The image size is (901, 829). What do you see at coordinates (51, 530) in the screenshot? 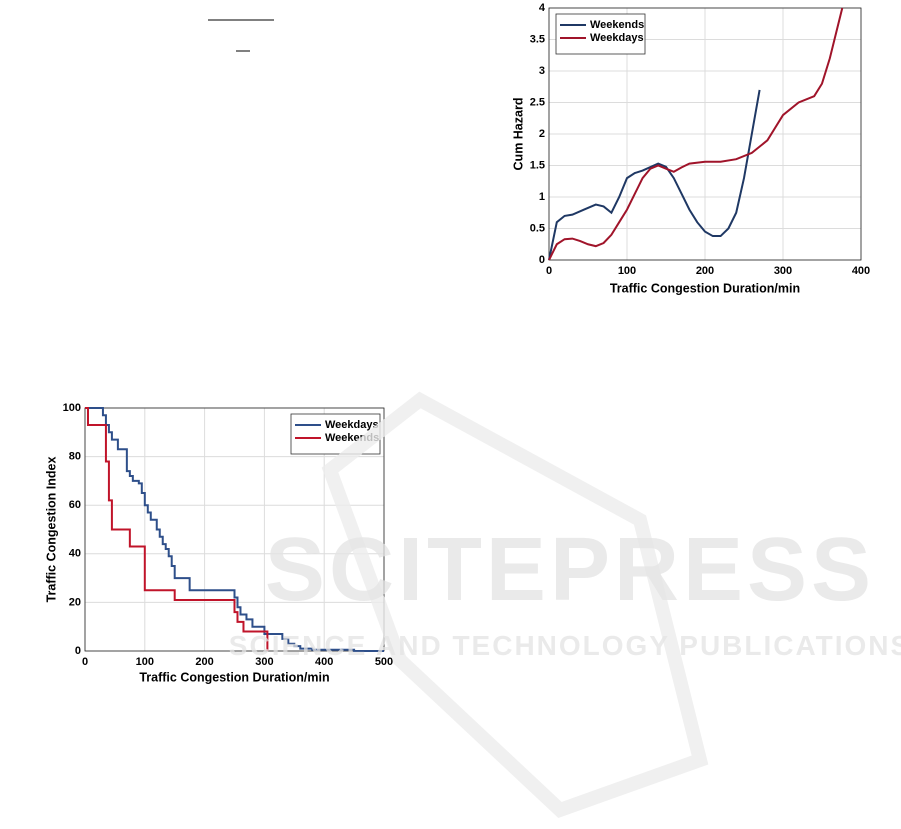
I see `y-axis-label: Traffic Congestion Index` at bounding box center [51, 530].